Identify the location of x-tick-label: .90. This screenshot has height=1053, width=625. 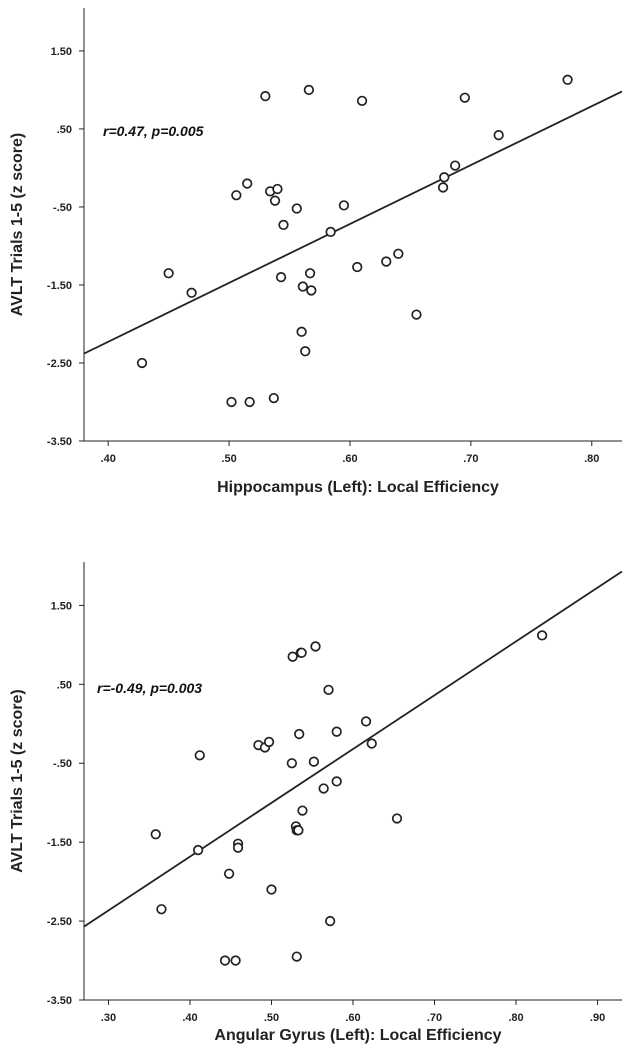
(597, 1018).